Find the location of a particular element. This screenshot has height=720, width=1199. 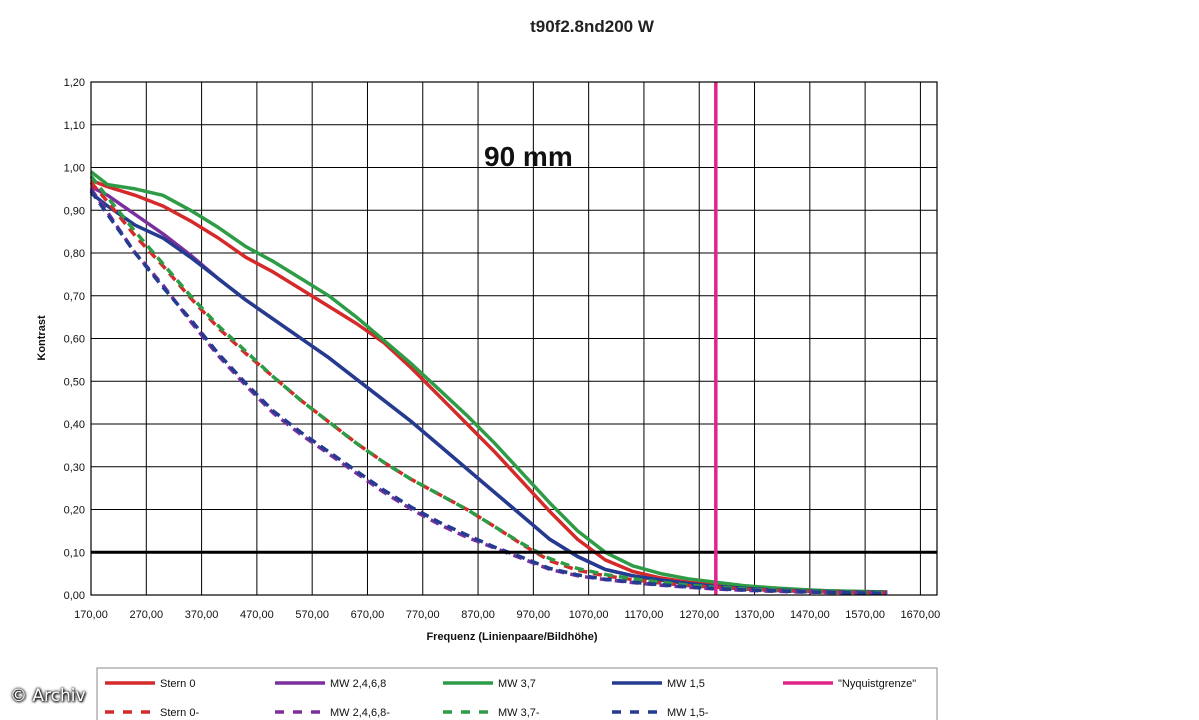

chart-title: t90f2.8nd200 W is located at coordinates (592, 26).